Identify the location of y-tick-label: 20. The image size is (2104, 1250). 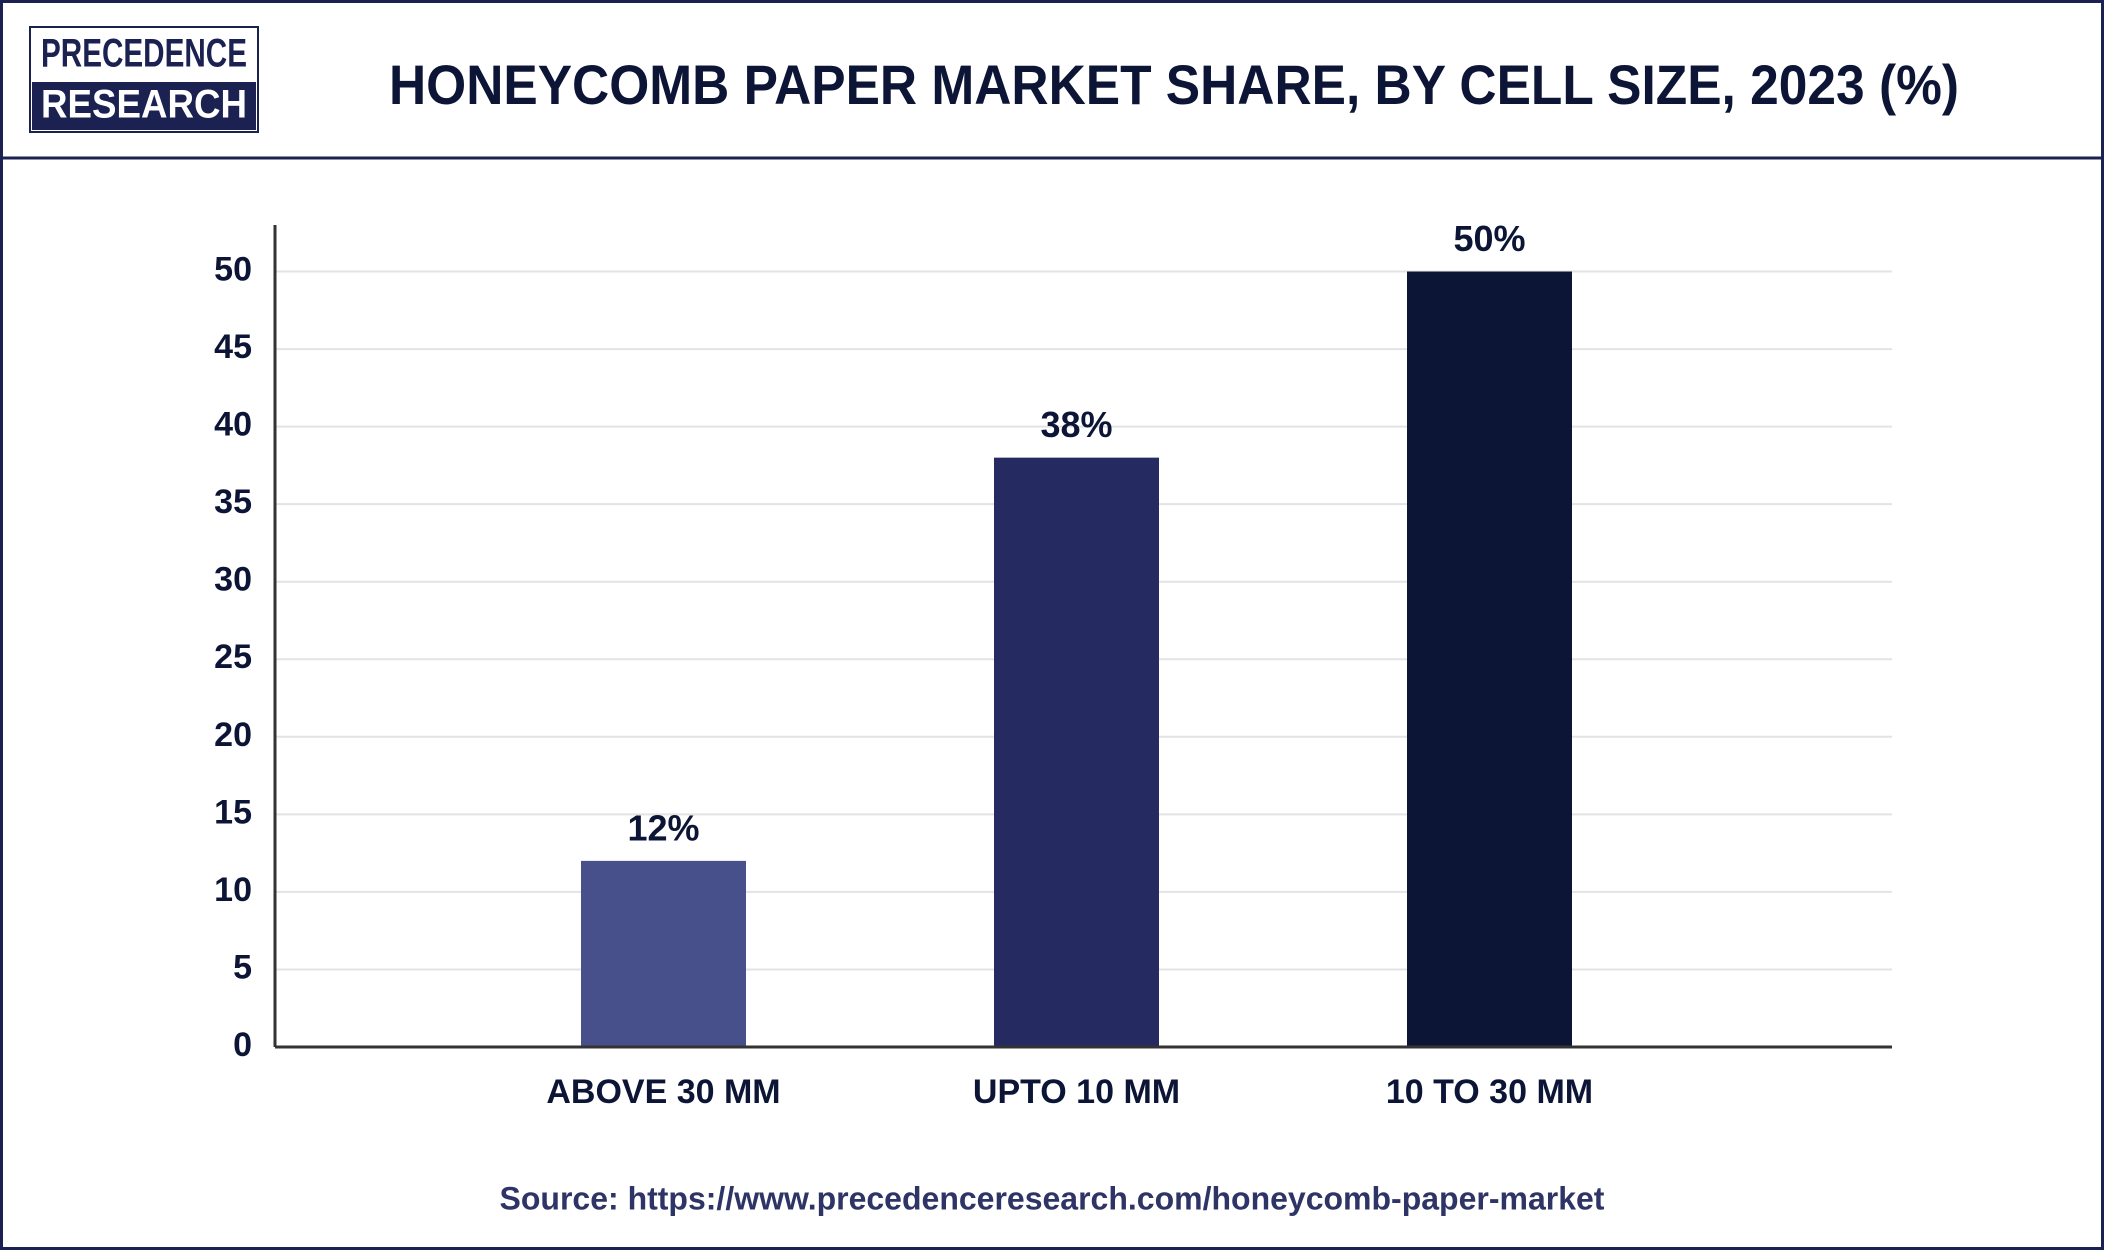
(233, 735).